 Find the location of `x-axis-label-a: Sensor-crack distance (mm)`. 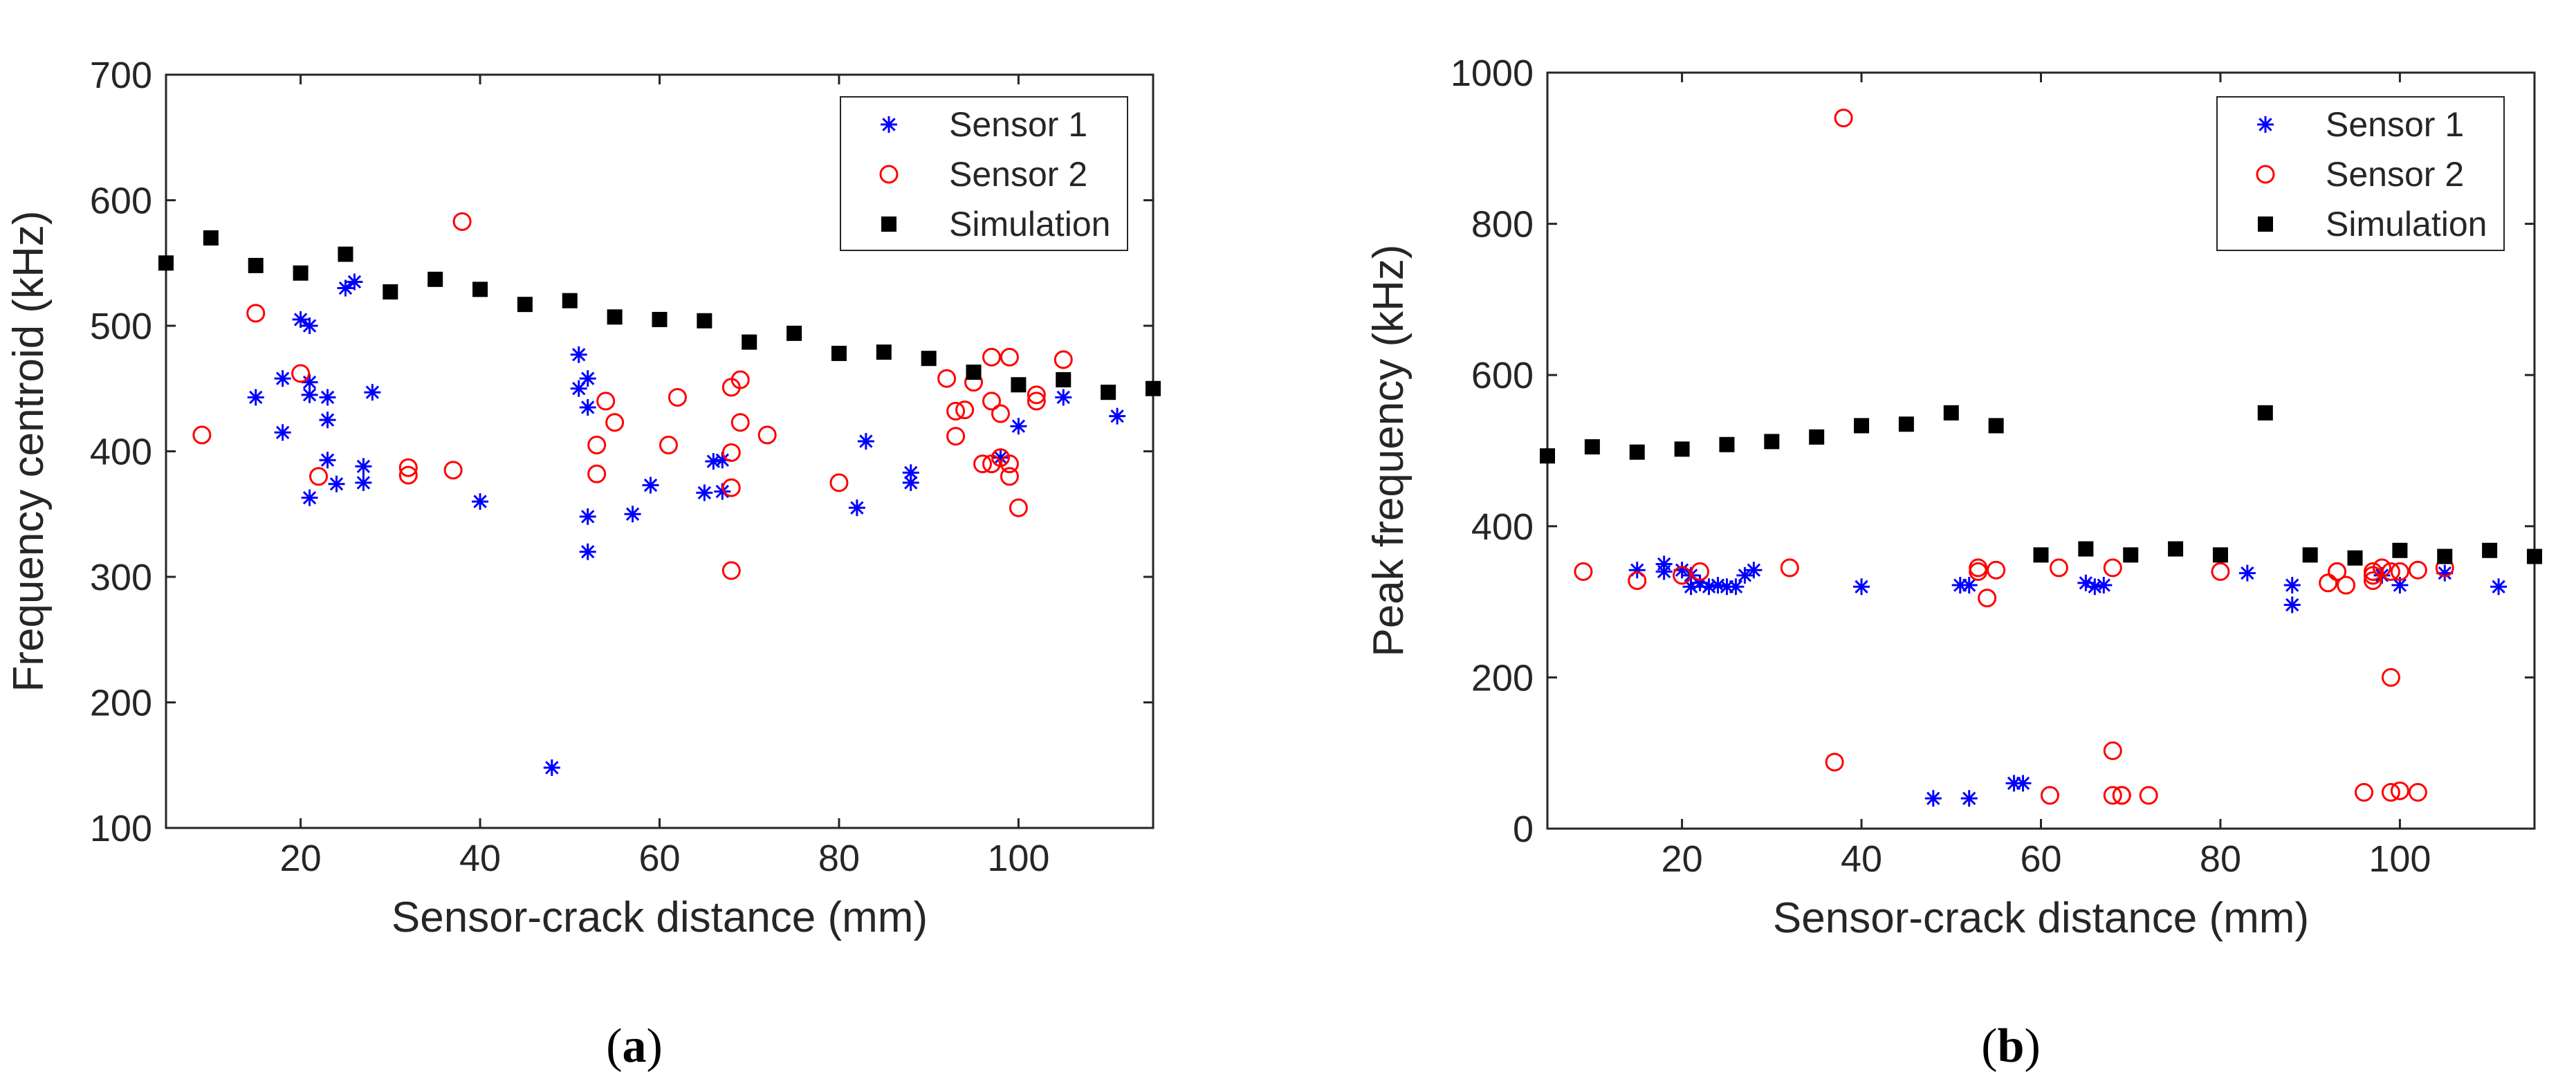

x-axis-label-a: Sensor-crack distance (mm) is located at coordinates (660, 918).